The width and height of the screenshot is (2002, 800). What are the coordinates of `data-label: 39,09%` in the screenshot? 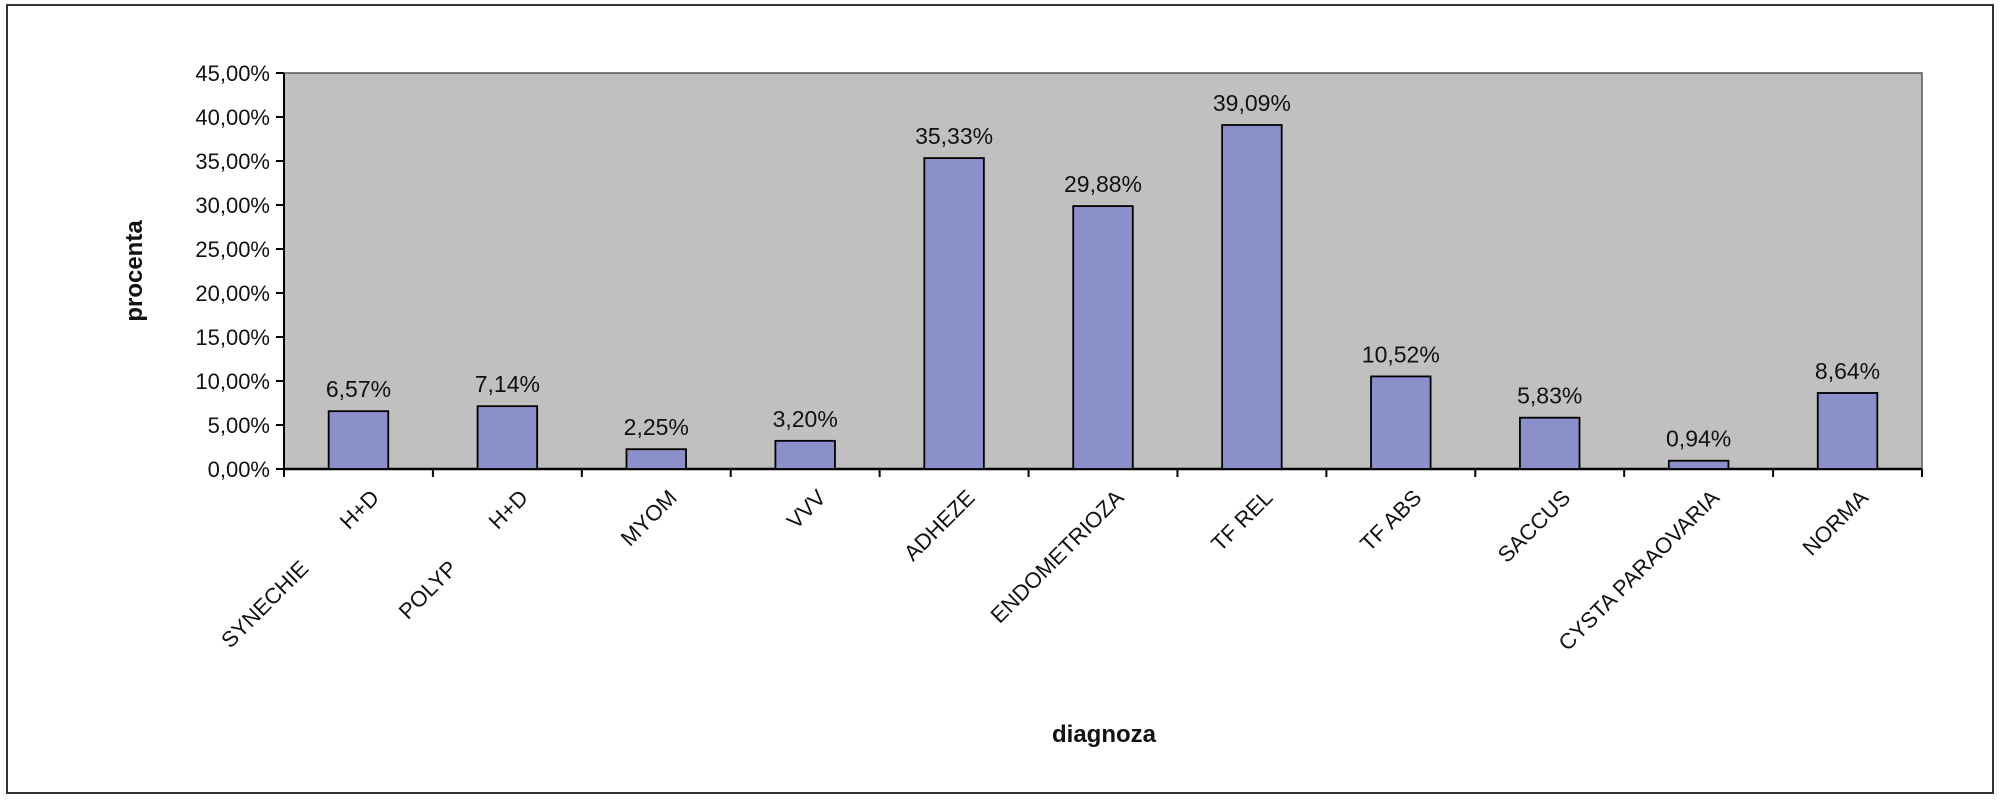 It's located at (1252, 103).